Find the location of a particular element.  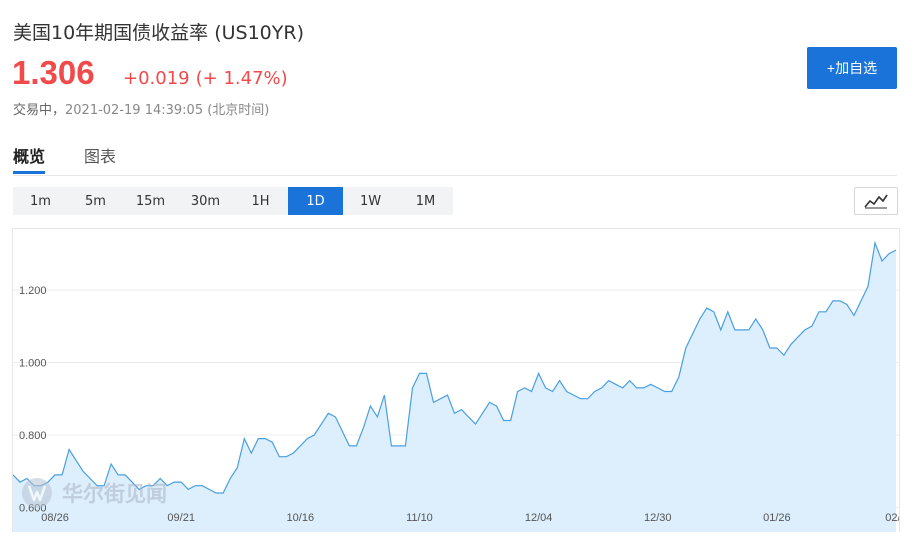

change-percent: (+ 1.47%) is located at coordinates (241, 78).